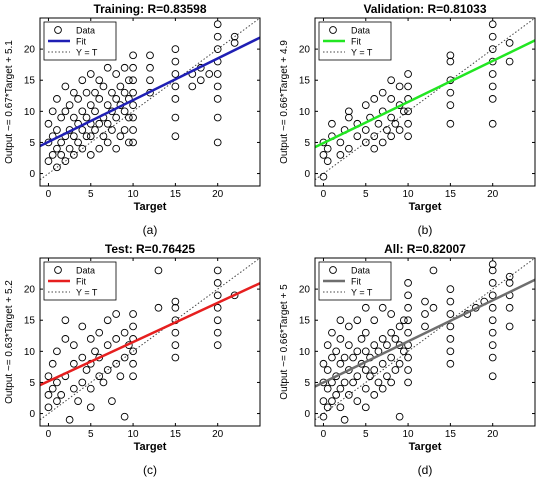 This screenshot has width=550, height=486. I want to click on plot-content, so click(150, 341).